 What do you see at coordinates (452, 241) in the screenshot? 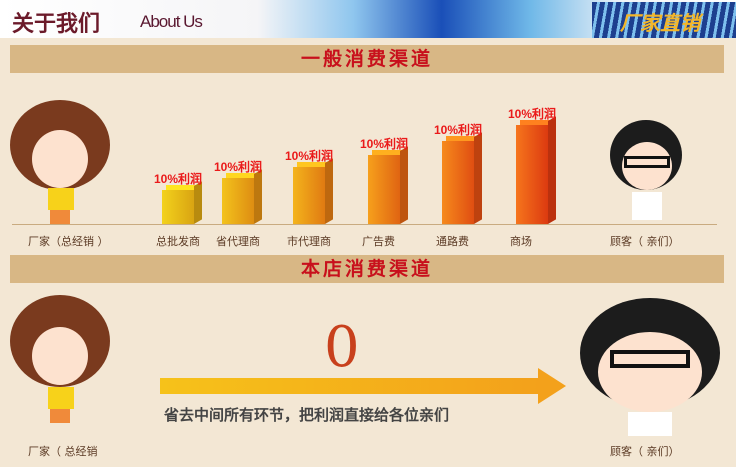
I see `channel-label: 通路费` at bounding box center [452, 241].